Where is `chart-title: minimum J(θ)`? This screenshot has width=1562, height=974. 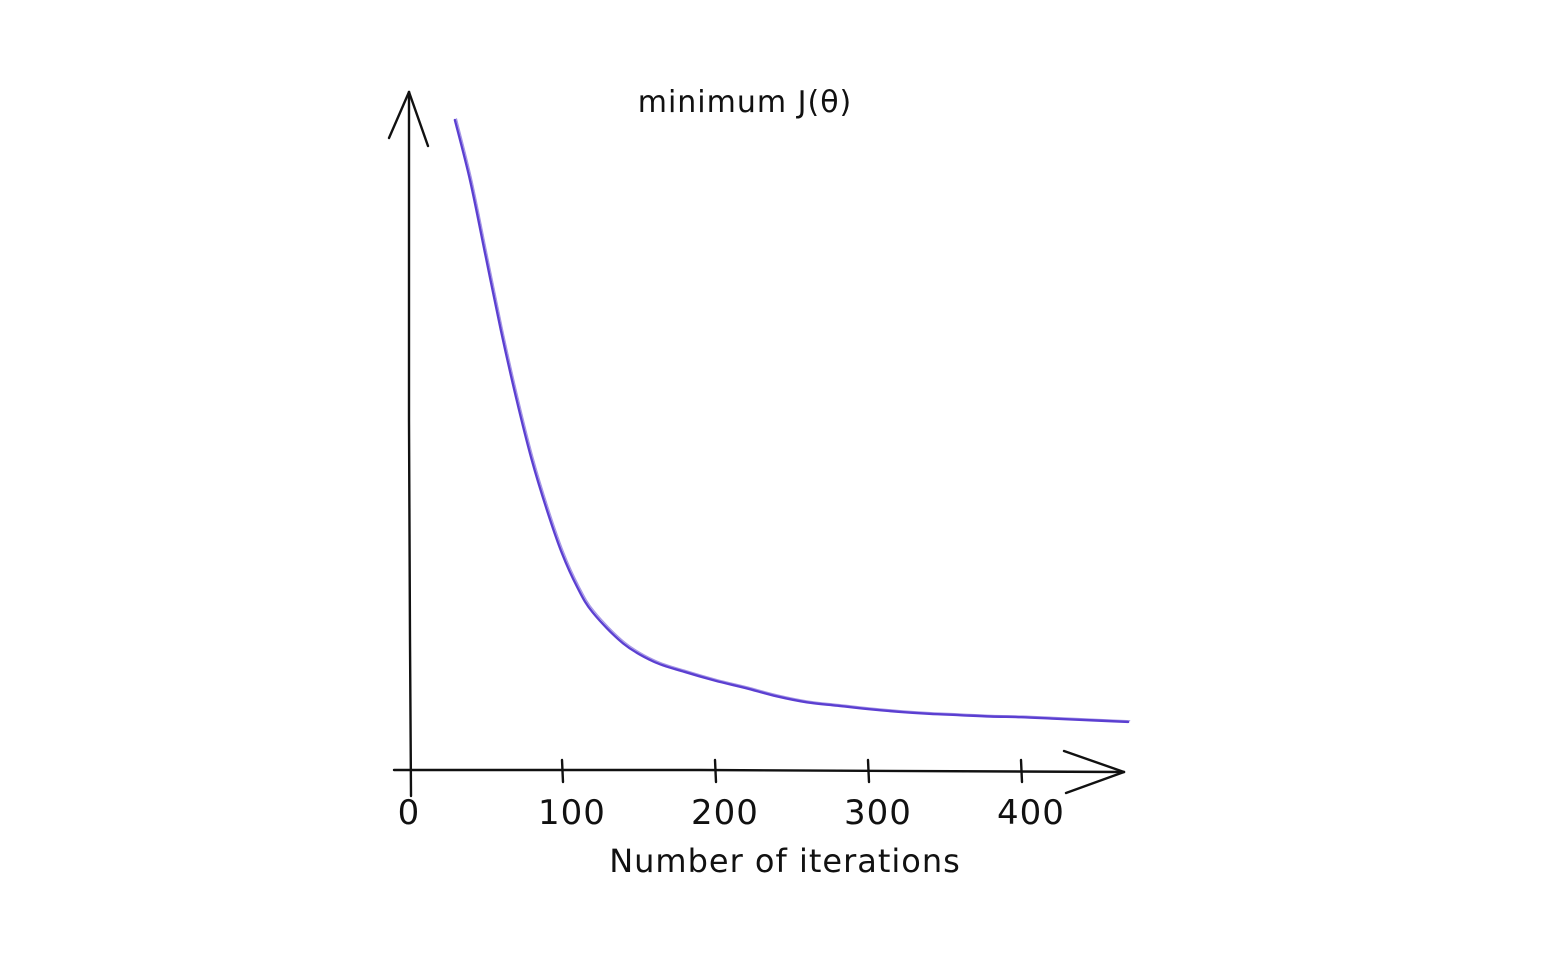 chart-title: minimum J(θ) is located at coordinates (745, 102).